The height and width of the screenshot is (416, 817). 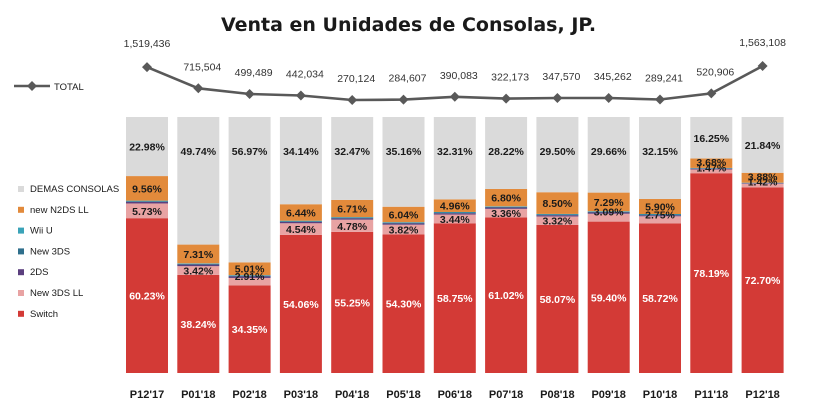 I want to click on total-data-label: 520,906, so click(x=715, y=72).